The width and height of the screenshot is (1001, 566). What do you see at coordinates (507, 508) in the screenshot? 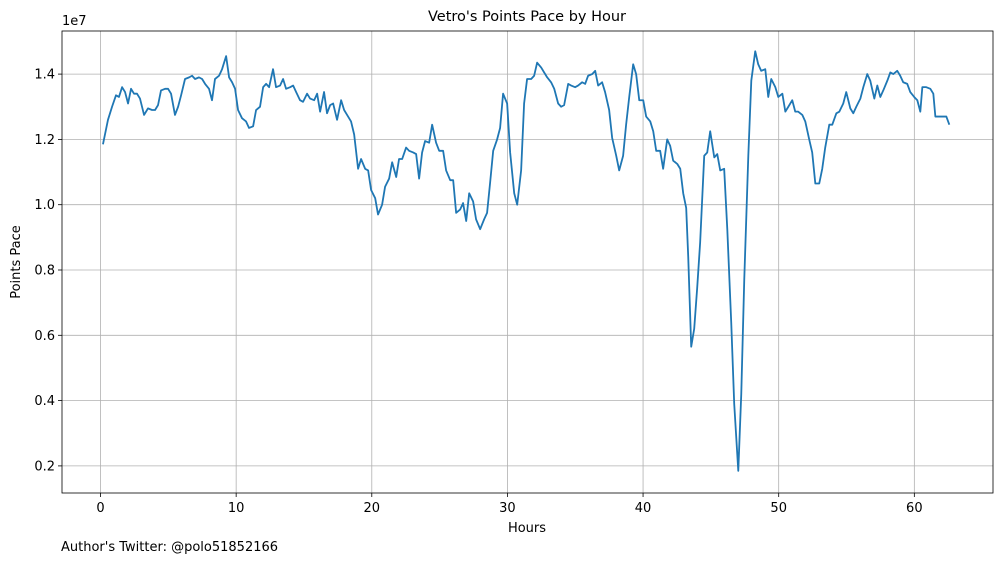
I see `x-tick-label: 30` at bounding box center [507, 508].